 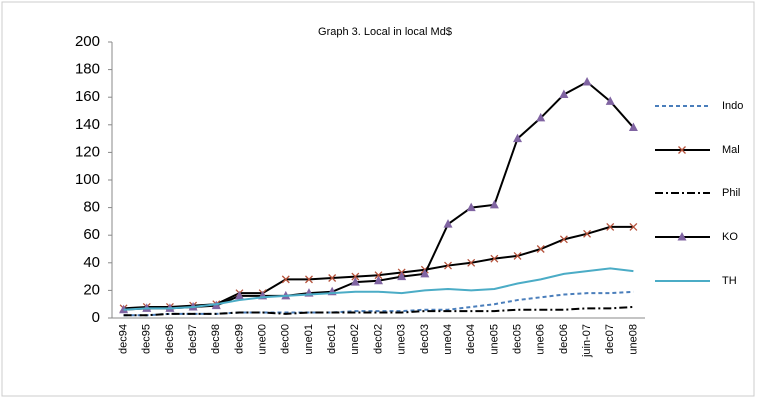 I want to click on y-tick-label: 20, so click(x=91, y=289).